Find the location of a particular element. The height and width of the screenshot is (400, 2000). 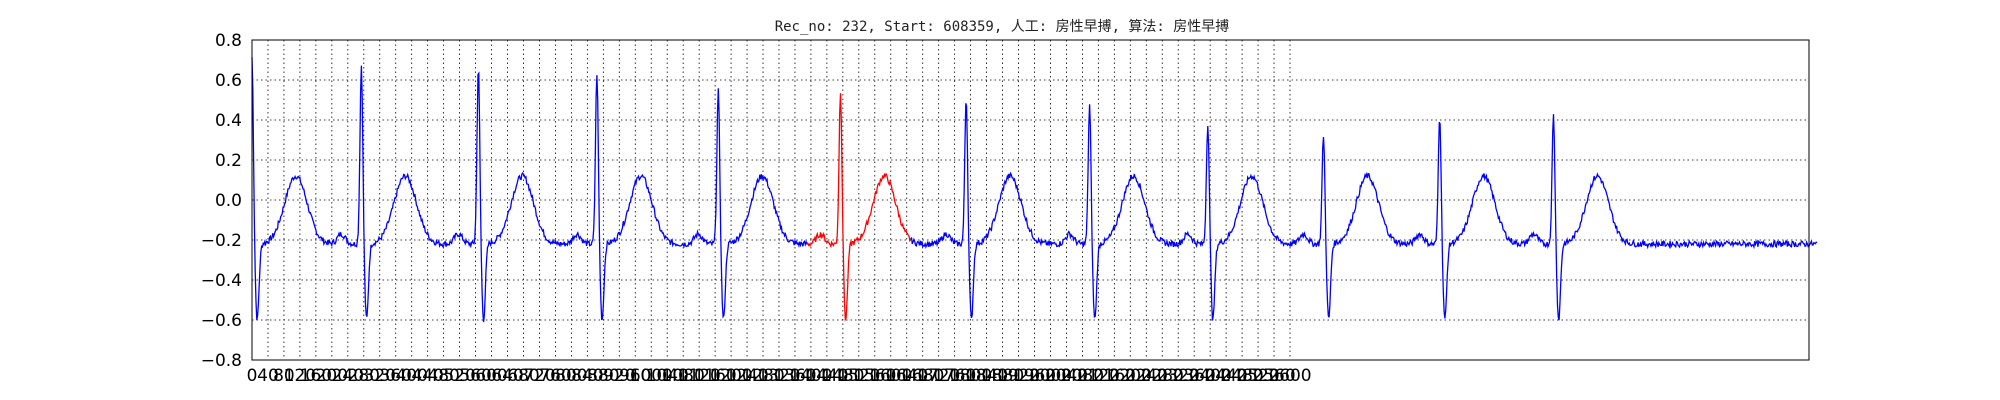

x-tick-label: 1920 is located at coordinates (1018, 376).